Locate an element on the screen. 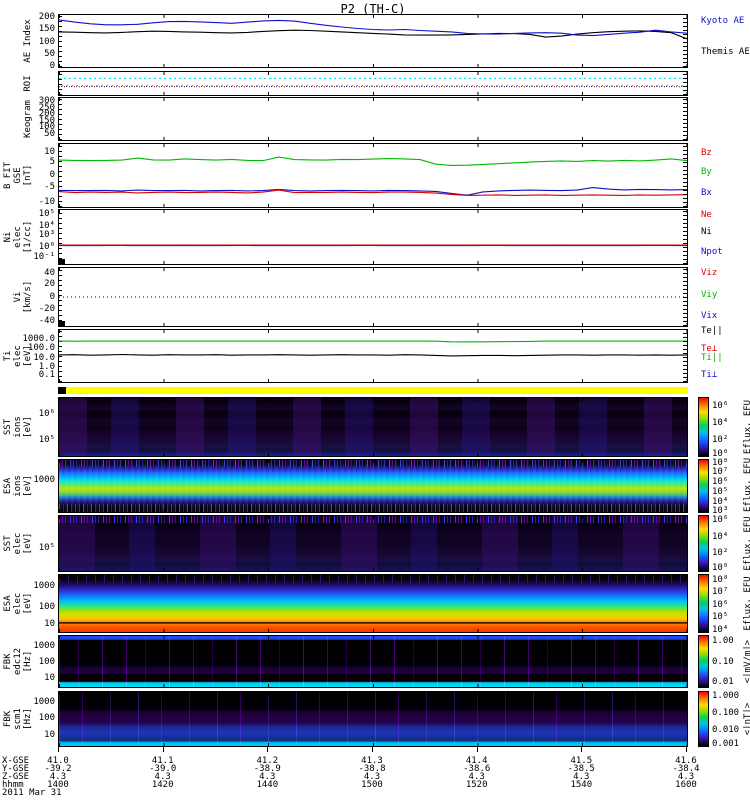  y-tick-label: 10⁴ is located at coordinates (46, 225).